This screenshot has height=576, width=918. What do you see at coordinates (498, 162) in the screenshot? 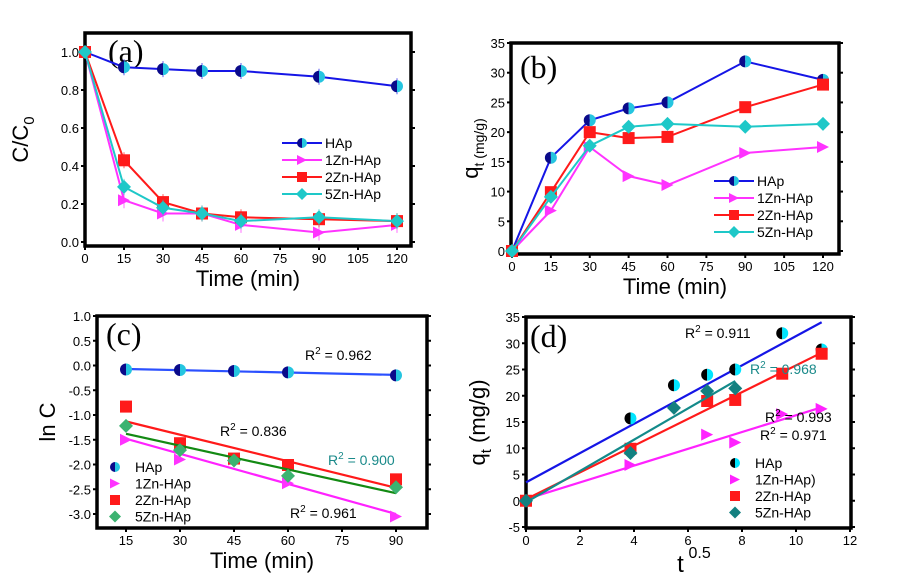
I see `y-tick-label: 15` at bounding box center [498, 162].